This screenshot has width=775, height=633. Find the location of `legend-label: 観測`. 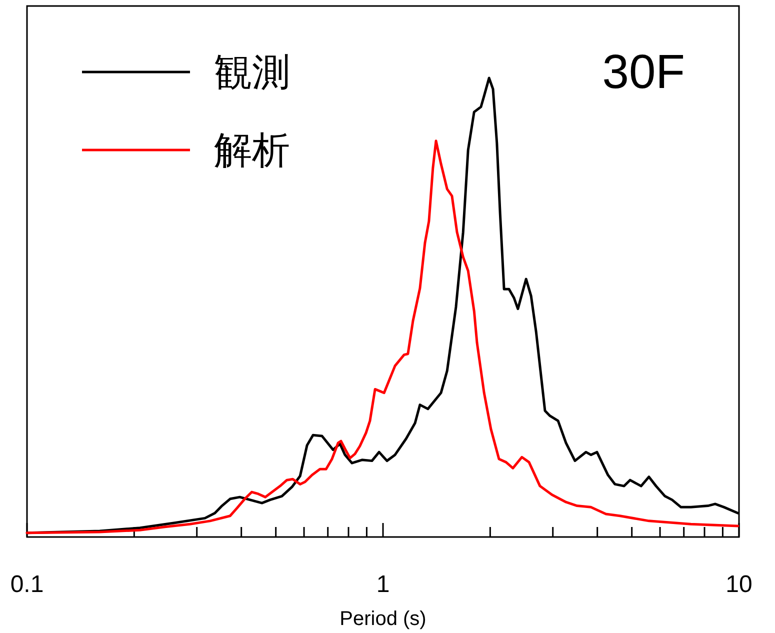

legend-label: 観測 is located at coordinates (252, 73).